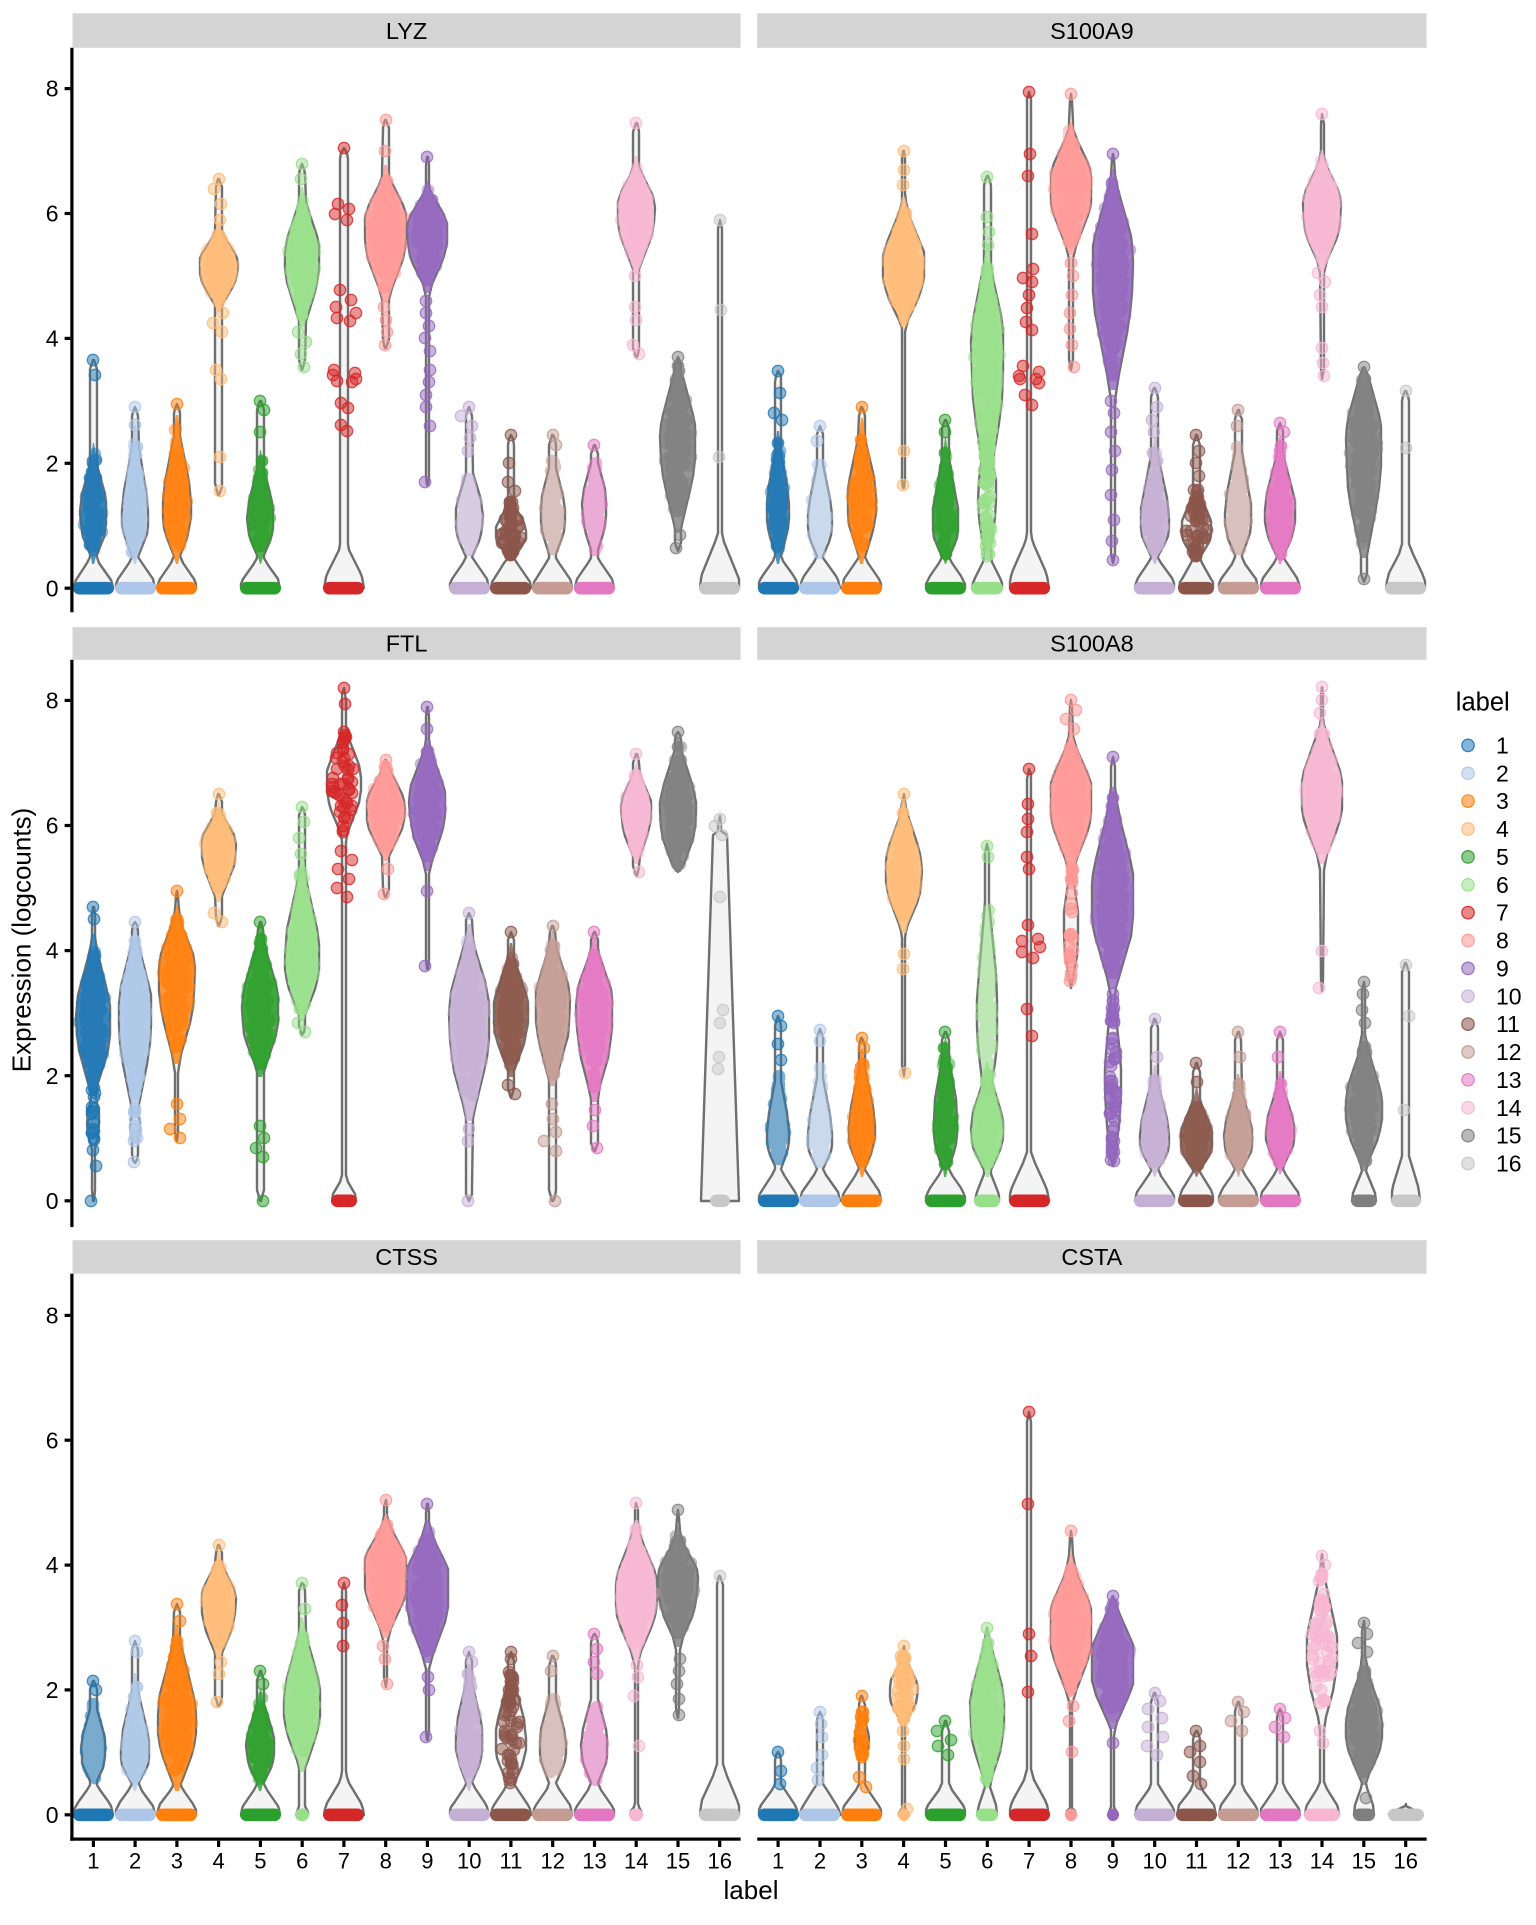 The image size is (1536, 1925). I want to click on svg-text: CTSS, so click(406, 1257).